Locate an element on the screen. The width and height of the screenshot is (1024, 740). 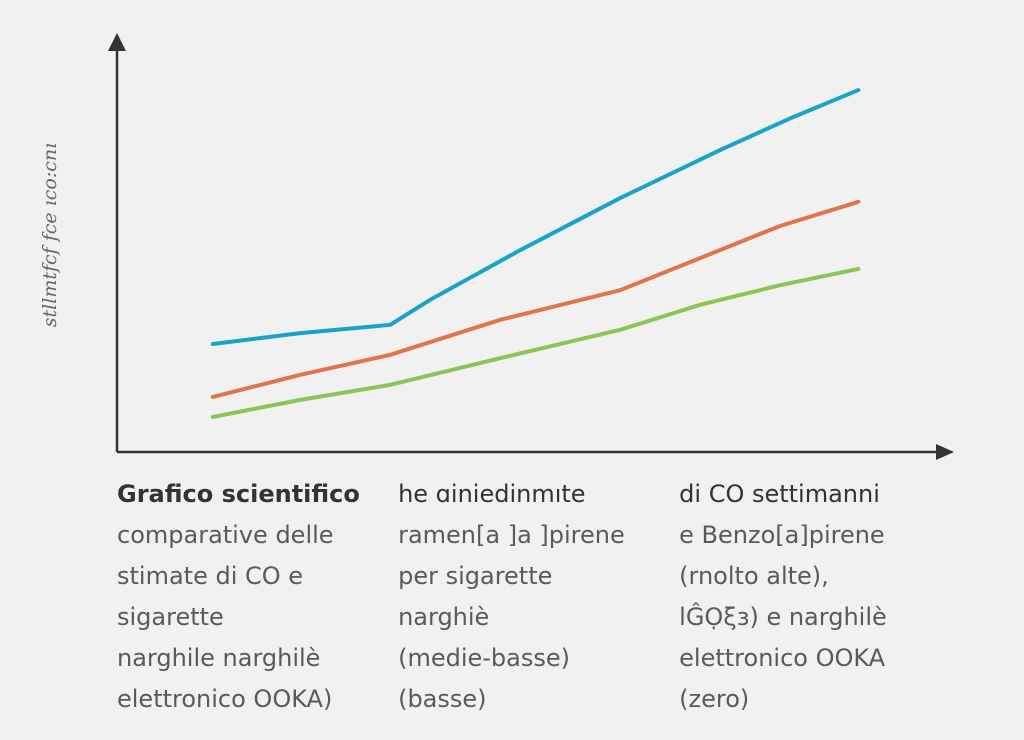
y-axis-label: stllmtfcf fce ıco:cnı is located at coordinates (50, 235).